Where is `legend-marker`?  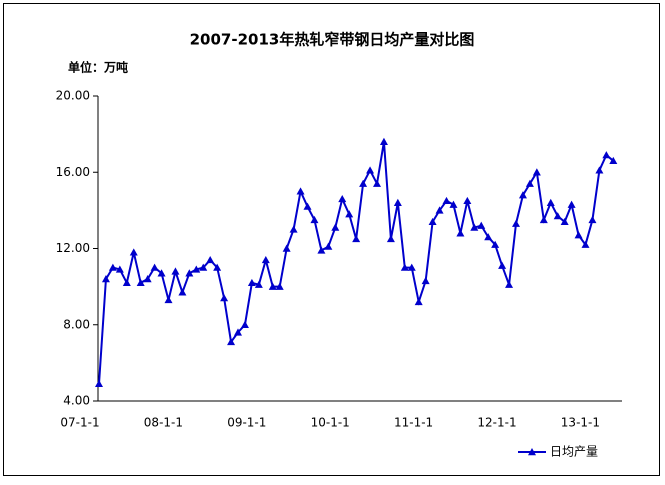
legend-marker is located at coordinates (532, 452).